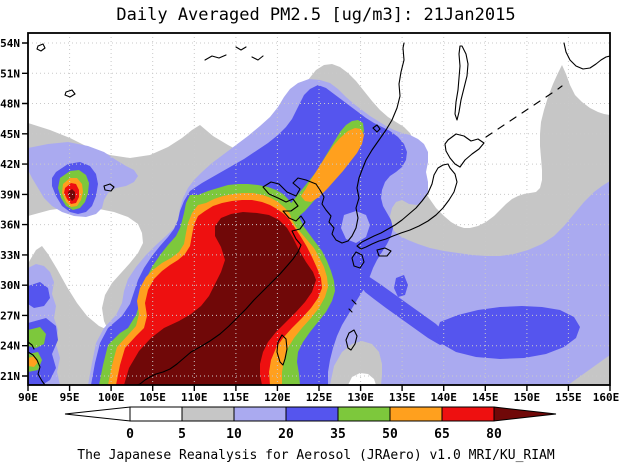 The width and height of the screenshot is (626, 466). I want to click on colorbar-label: 0, so click(130, 434).